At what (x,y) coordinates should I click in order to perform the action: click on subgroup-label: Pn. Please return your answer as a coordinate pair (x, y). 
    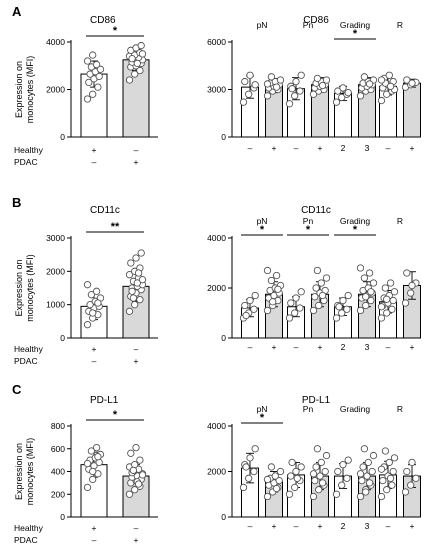
    Looking at the image, I should click on (308, 221).